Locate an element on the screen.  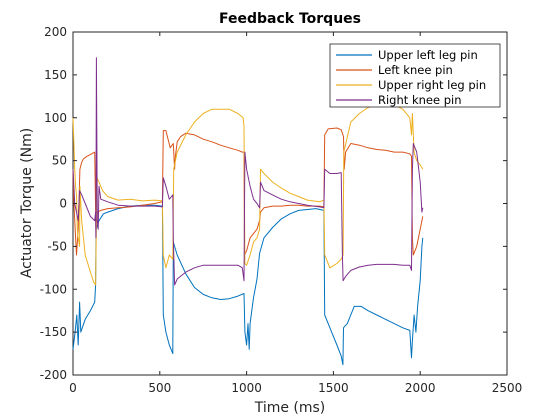
chart-title: Feedback Torques is located at coordinates (290, 19).